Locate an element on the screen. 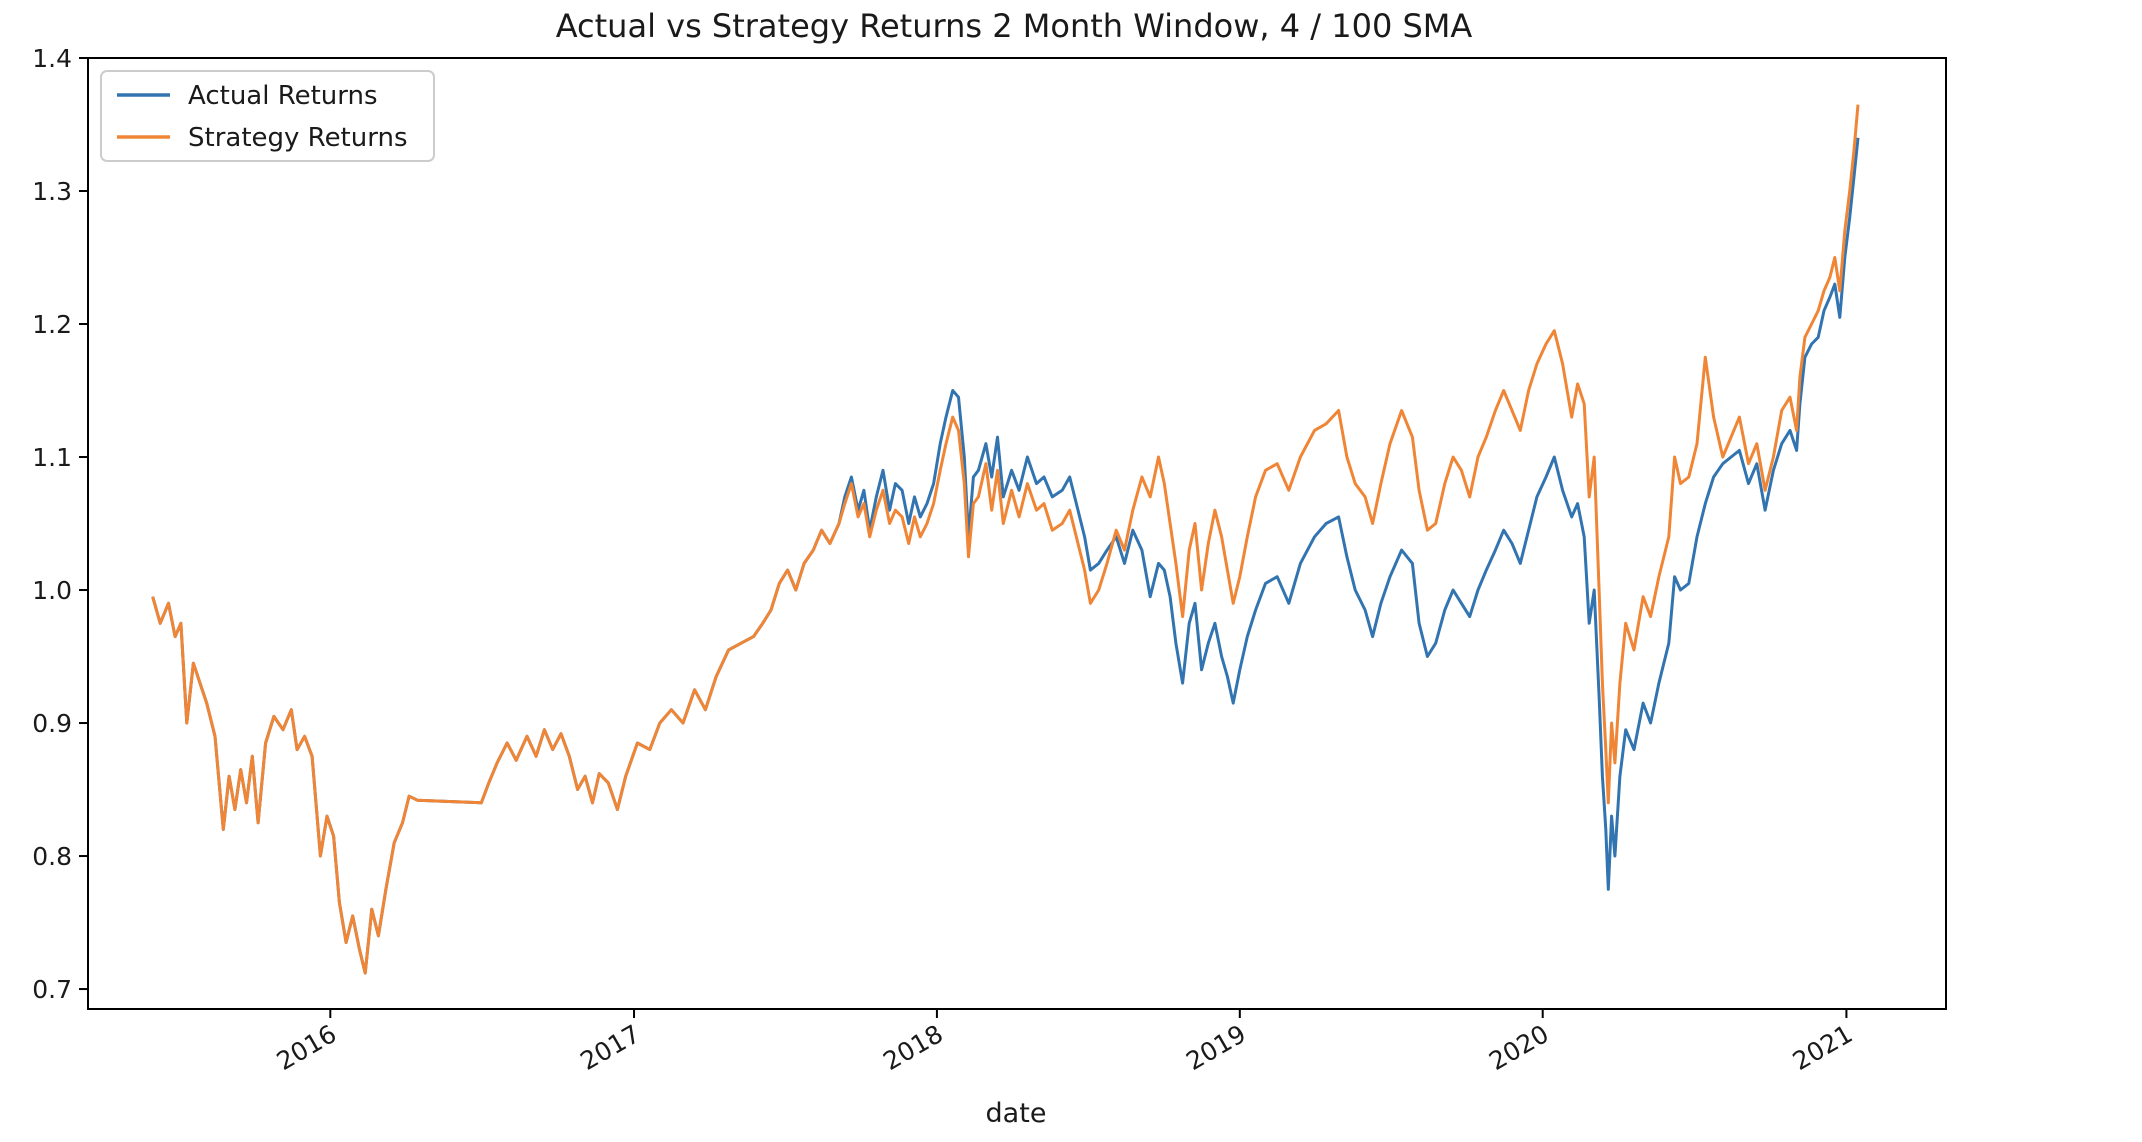 The width and height of the screenshot is (2142, 1142). y-tick-label: 0.7 is located at coordinates (52, 989).